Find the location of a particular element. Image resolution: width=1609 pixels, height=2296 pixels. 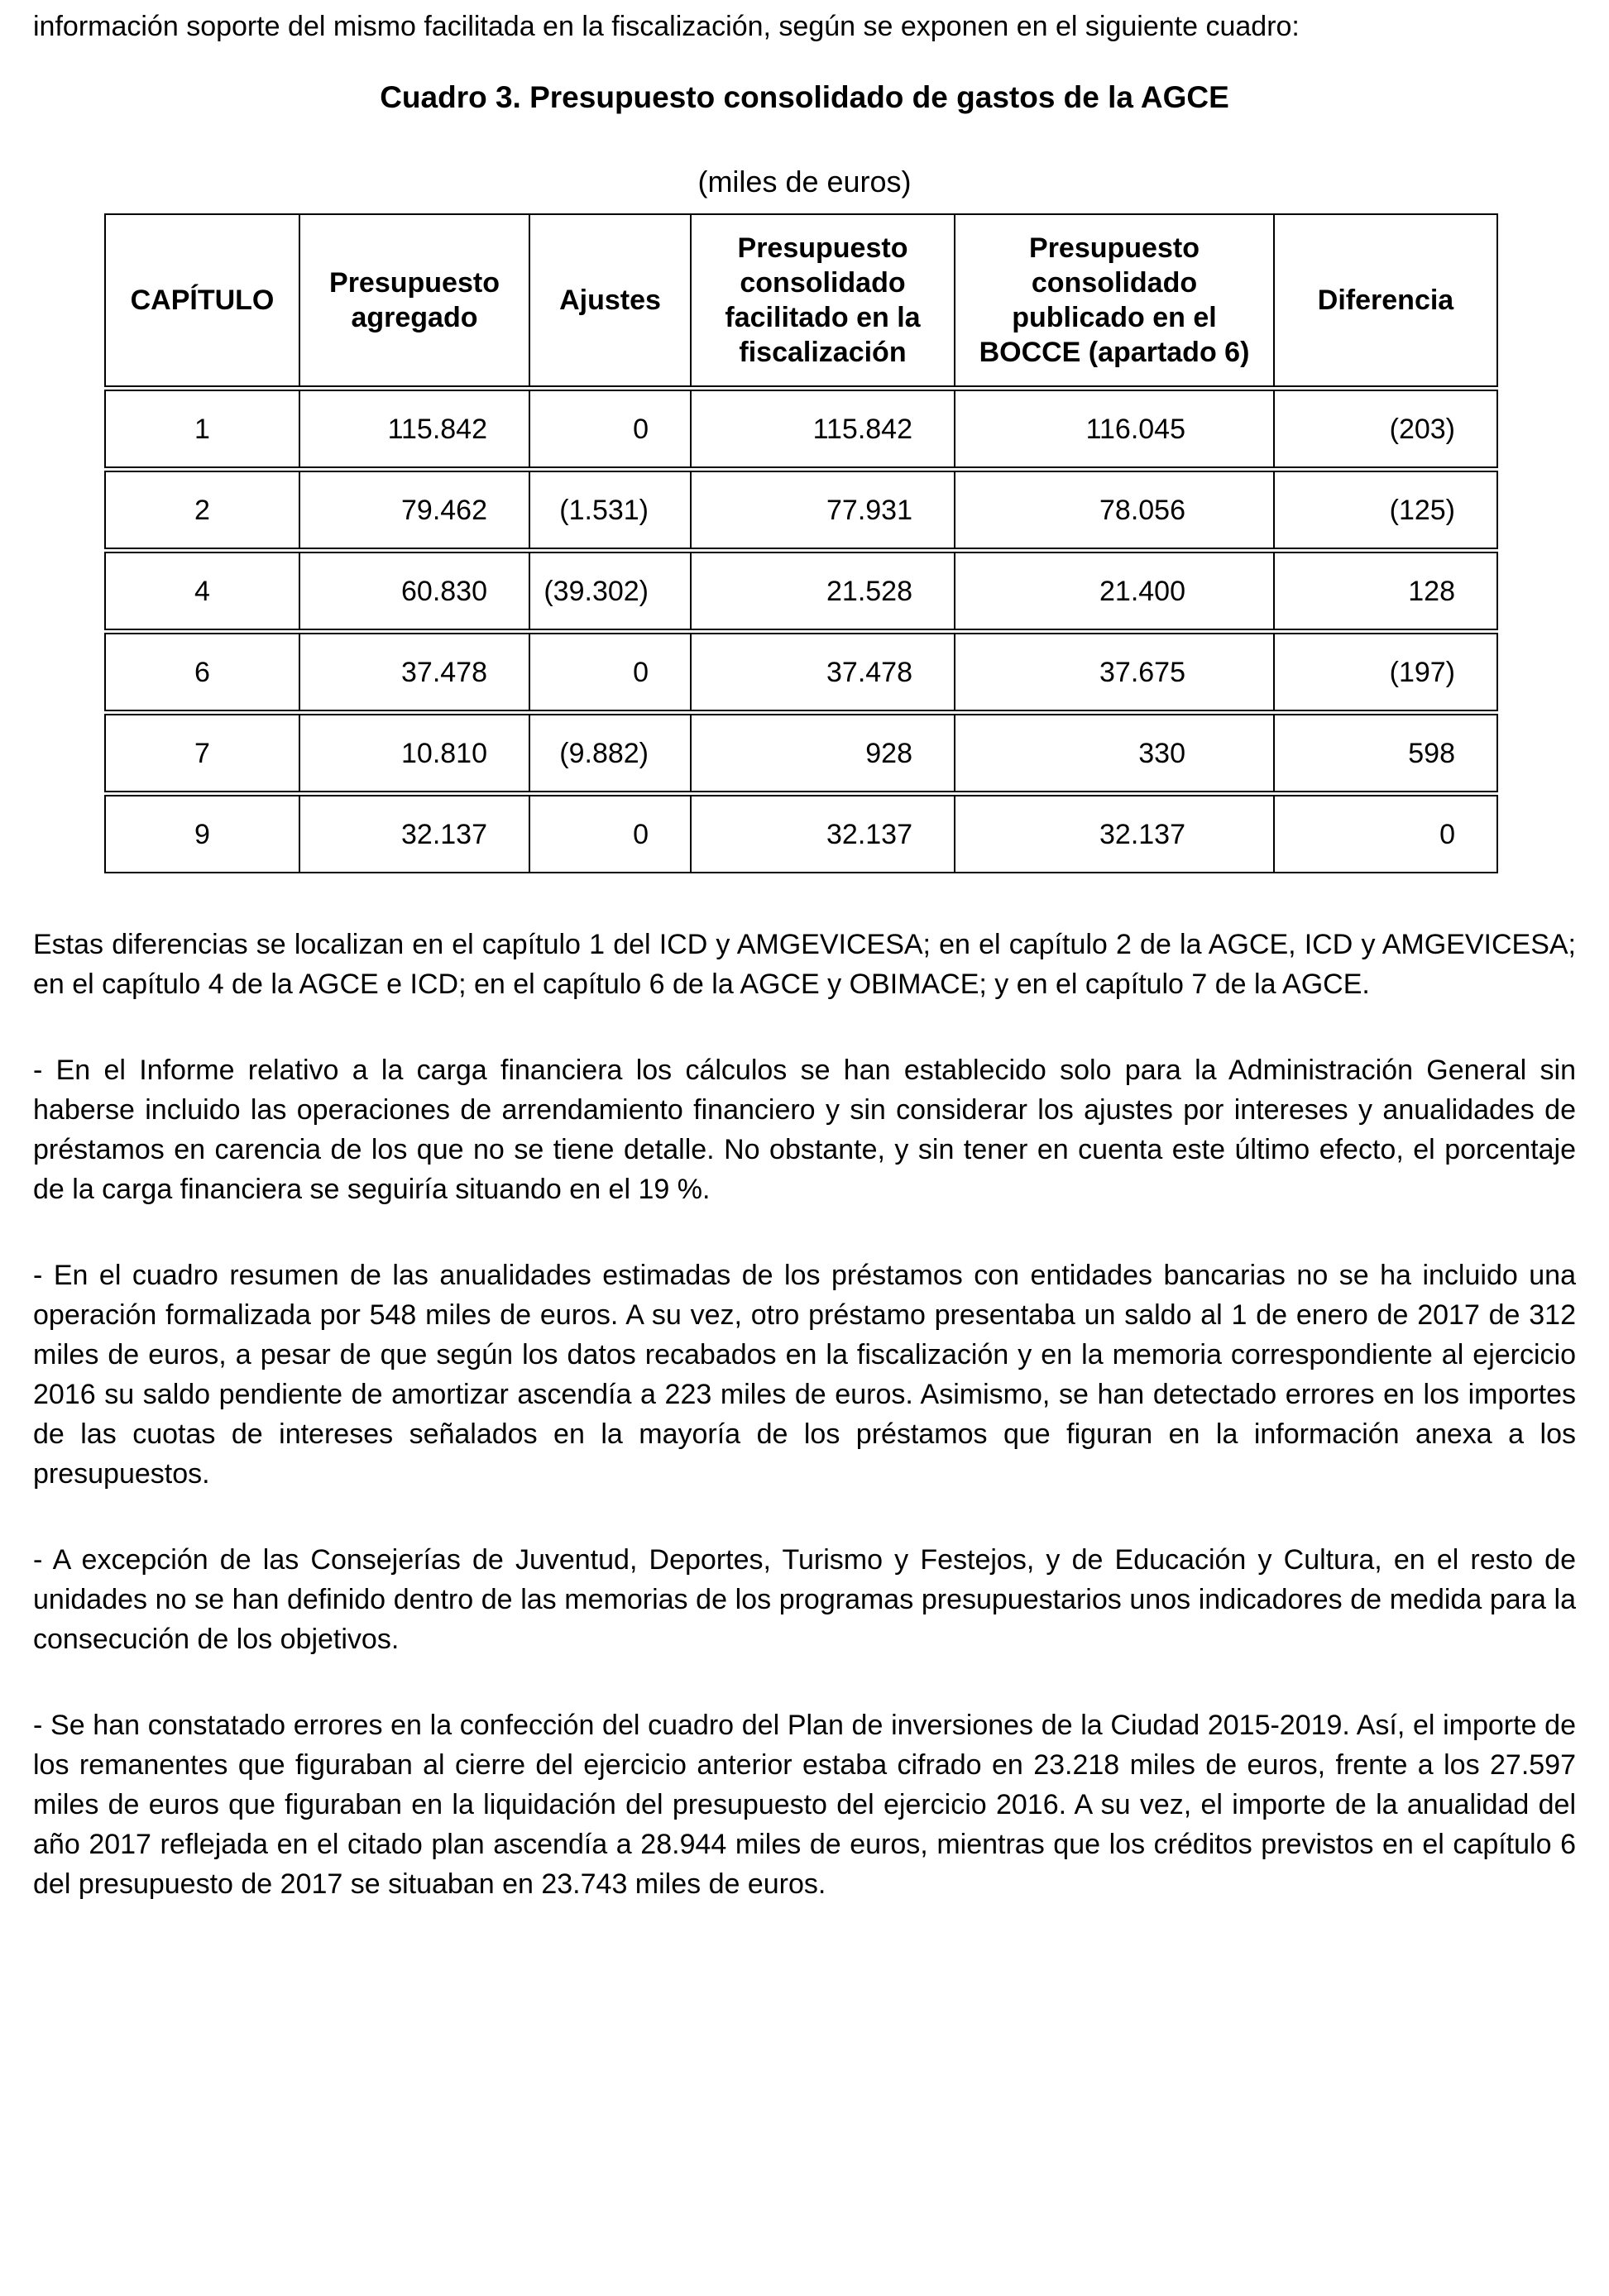

table-cell: 6 is located at coordinates (202, 672).